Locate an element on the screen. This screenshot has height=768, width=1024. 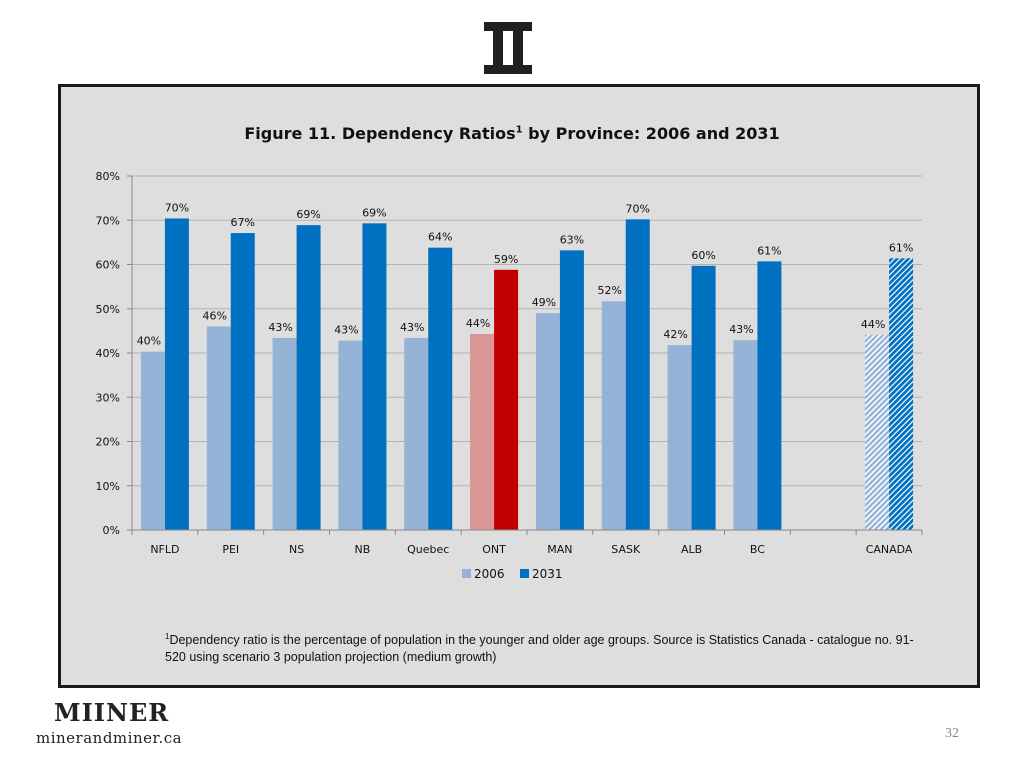
y-tick-label: 70% is located at coordinates (108, 220).